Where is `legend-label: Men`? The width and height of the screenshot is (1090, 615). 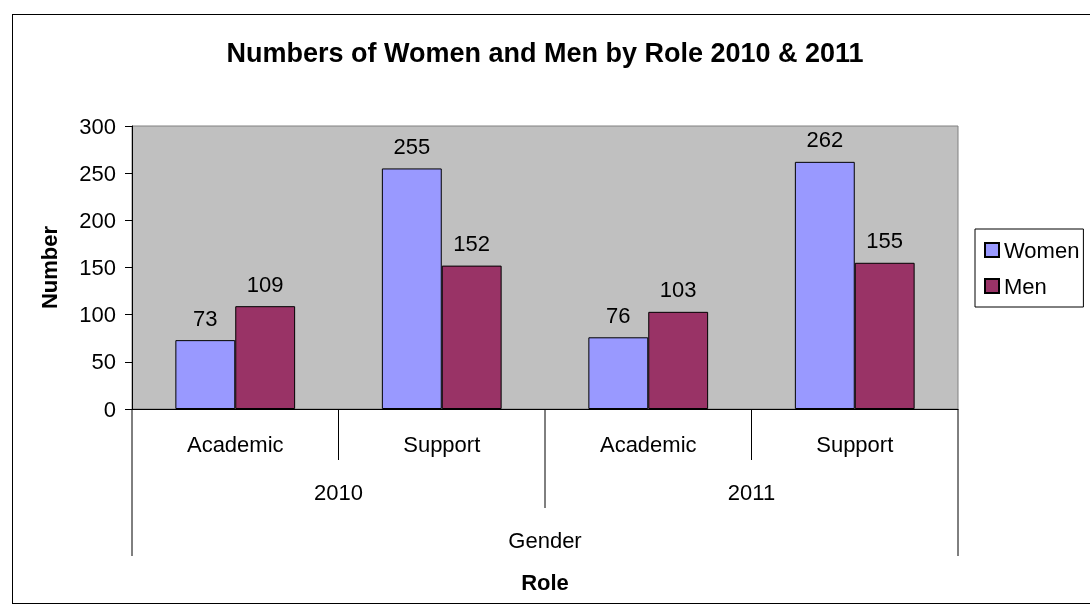
legend-label: Men is located at coordinates (1025, 286).